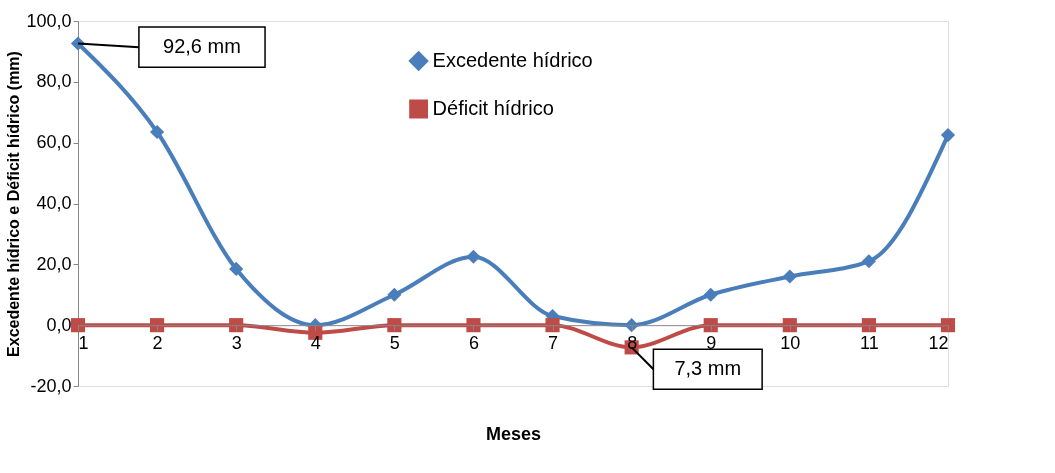 The width and height of the screenshot is (1055, 473). What do you see at coordinates (51, 385) in the screenshot?
I see `y-tick-label: -20,0` at bounding box center [51, 385].